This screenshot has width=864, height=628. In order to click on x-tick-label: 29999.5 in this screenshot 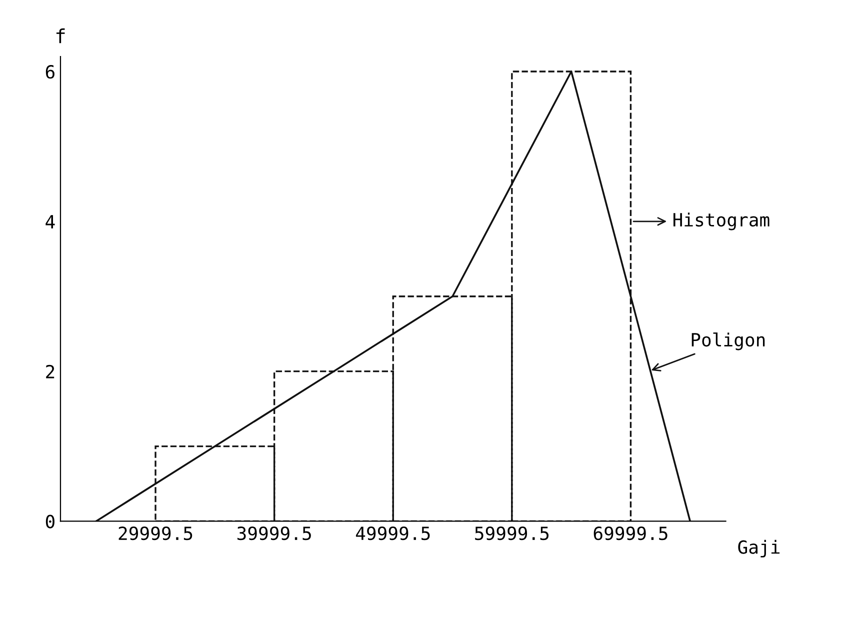, I will do `click(155, 533)`.